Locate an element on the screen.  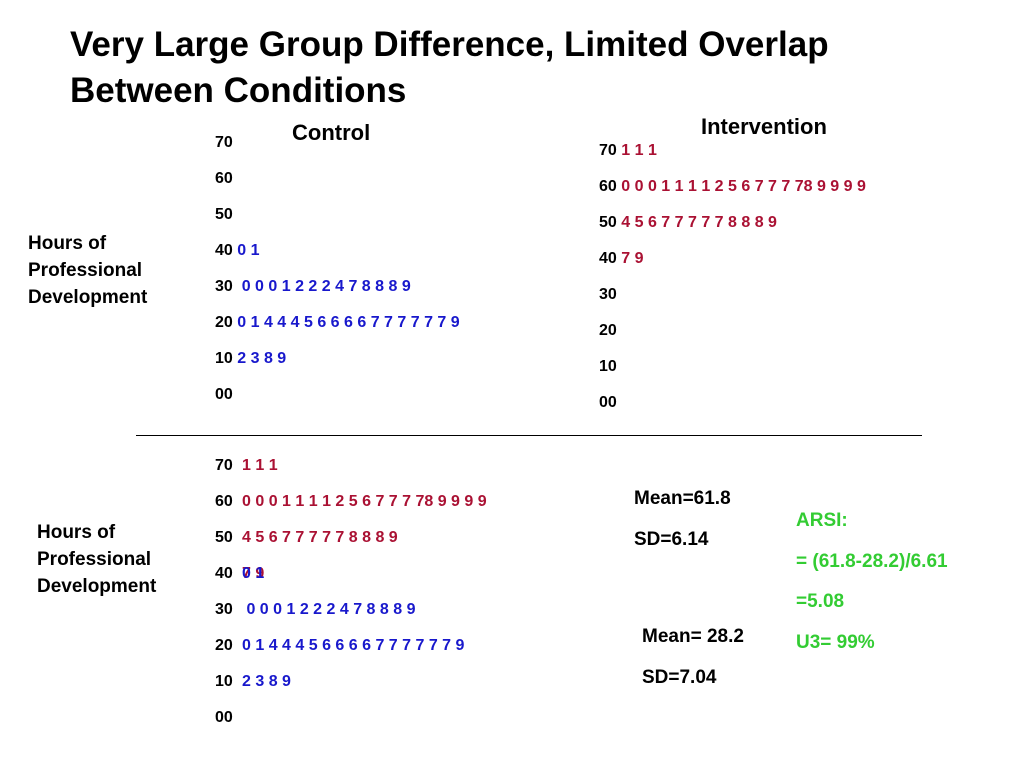
combined-row: 30 0 0 0 1 2 2 2 4 7 8 8 8 9 is located at coordinates (315, 610).